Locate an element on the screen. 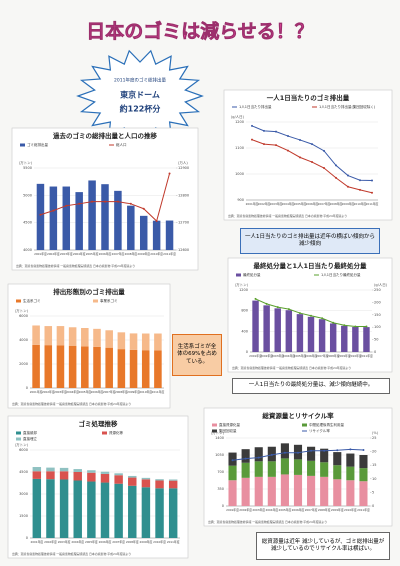  y2-tick-label: 0 is located at coordinates (375, 352).